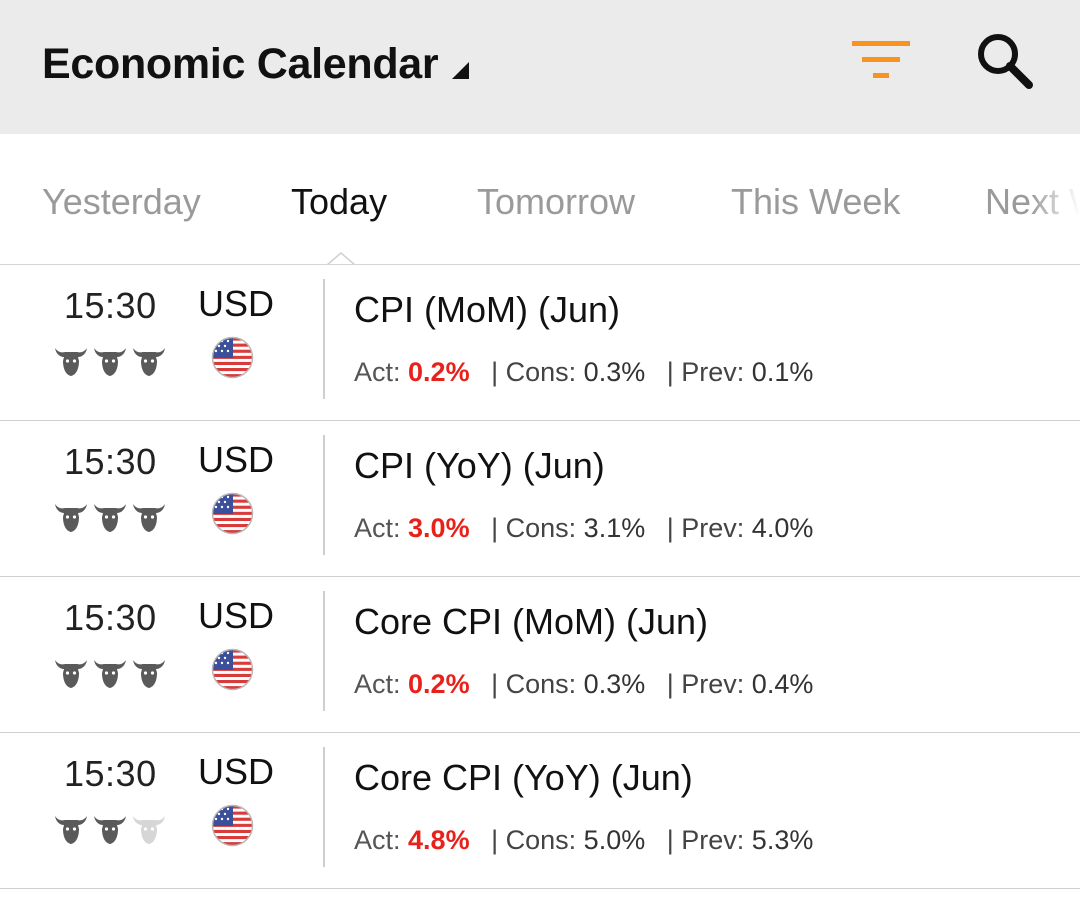 This screenshot has width=1080, height=905. I want to click on active-tab-indicator, so click(341, 258).